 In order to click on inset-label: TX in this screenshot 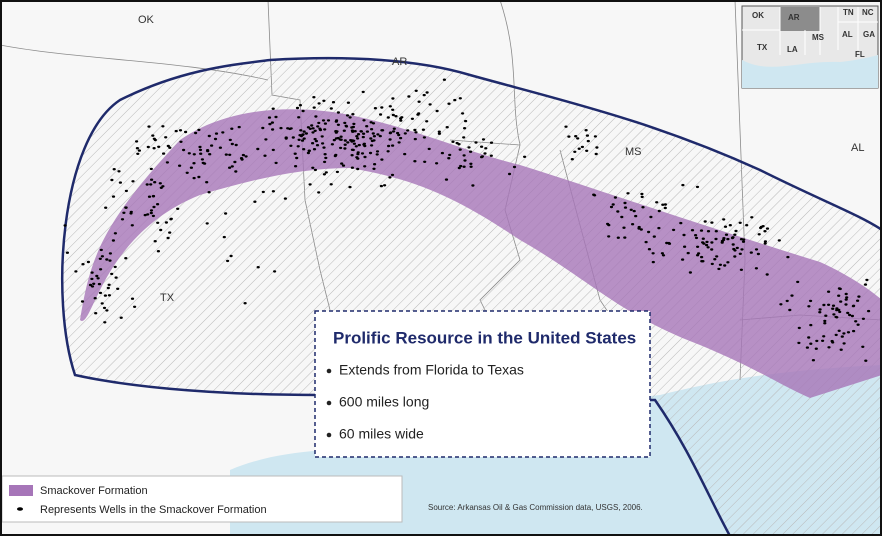, I will do `click(762, 47)`.